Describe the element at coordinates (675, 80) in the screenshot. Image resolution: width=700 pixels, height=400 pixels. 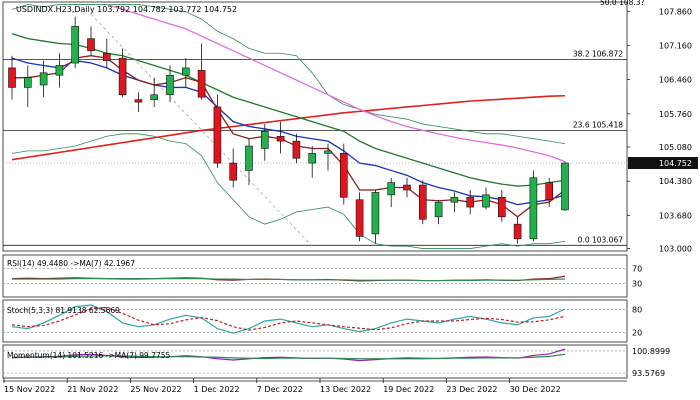
I see `price-tick-label: 106.460` at that location.